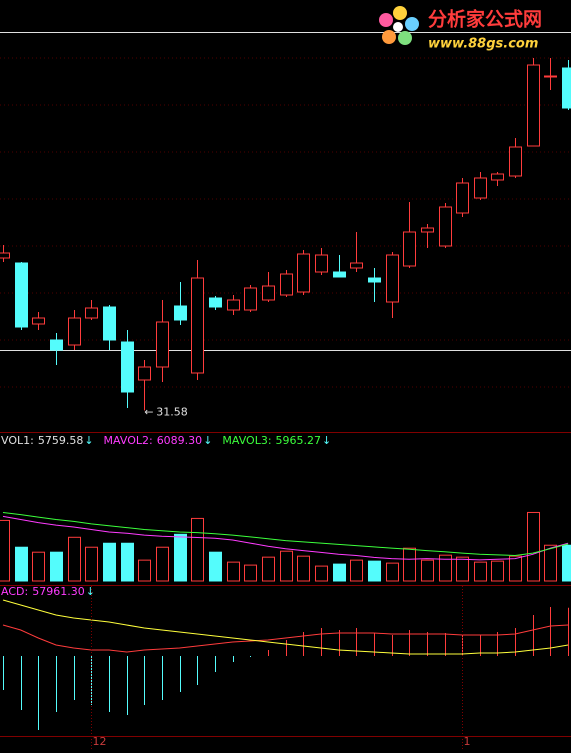 Image resolution: width=571 pixels, height=753 pixels. Describe the element at coordinates (299, 440) in the screenshot. I see `legend-value: 5965.27` at that location.